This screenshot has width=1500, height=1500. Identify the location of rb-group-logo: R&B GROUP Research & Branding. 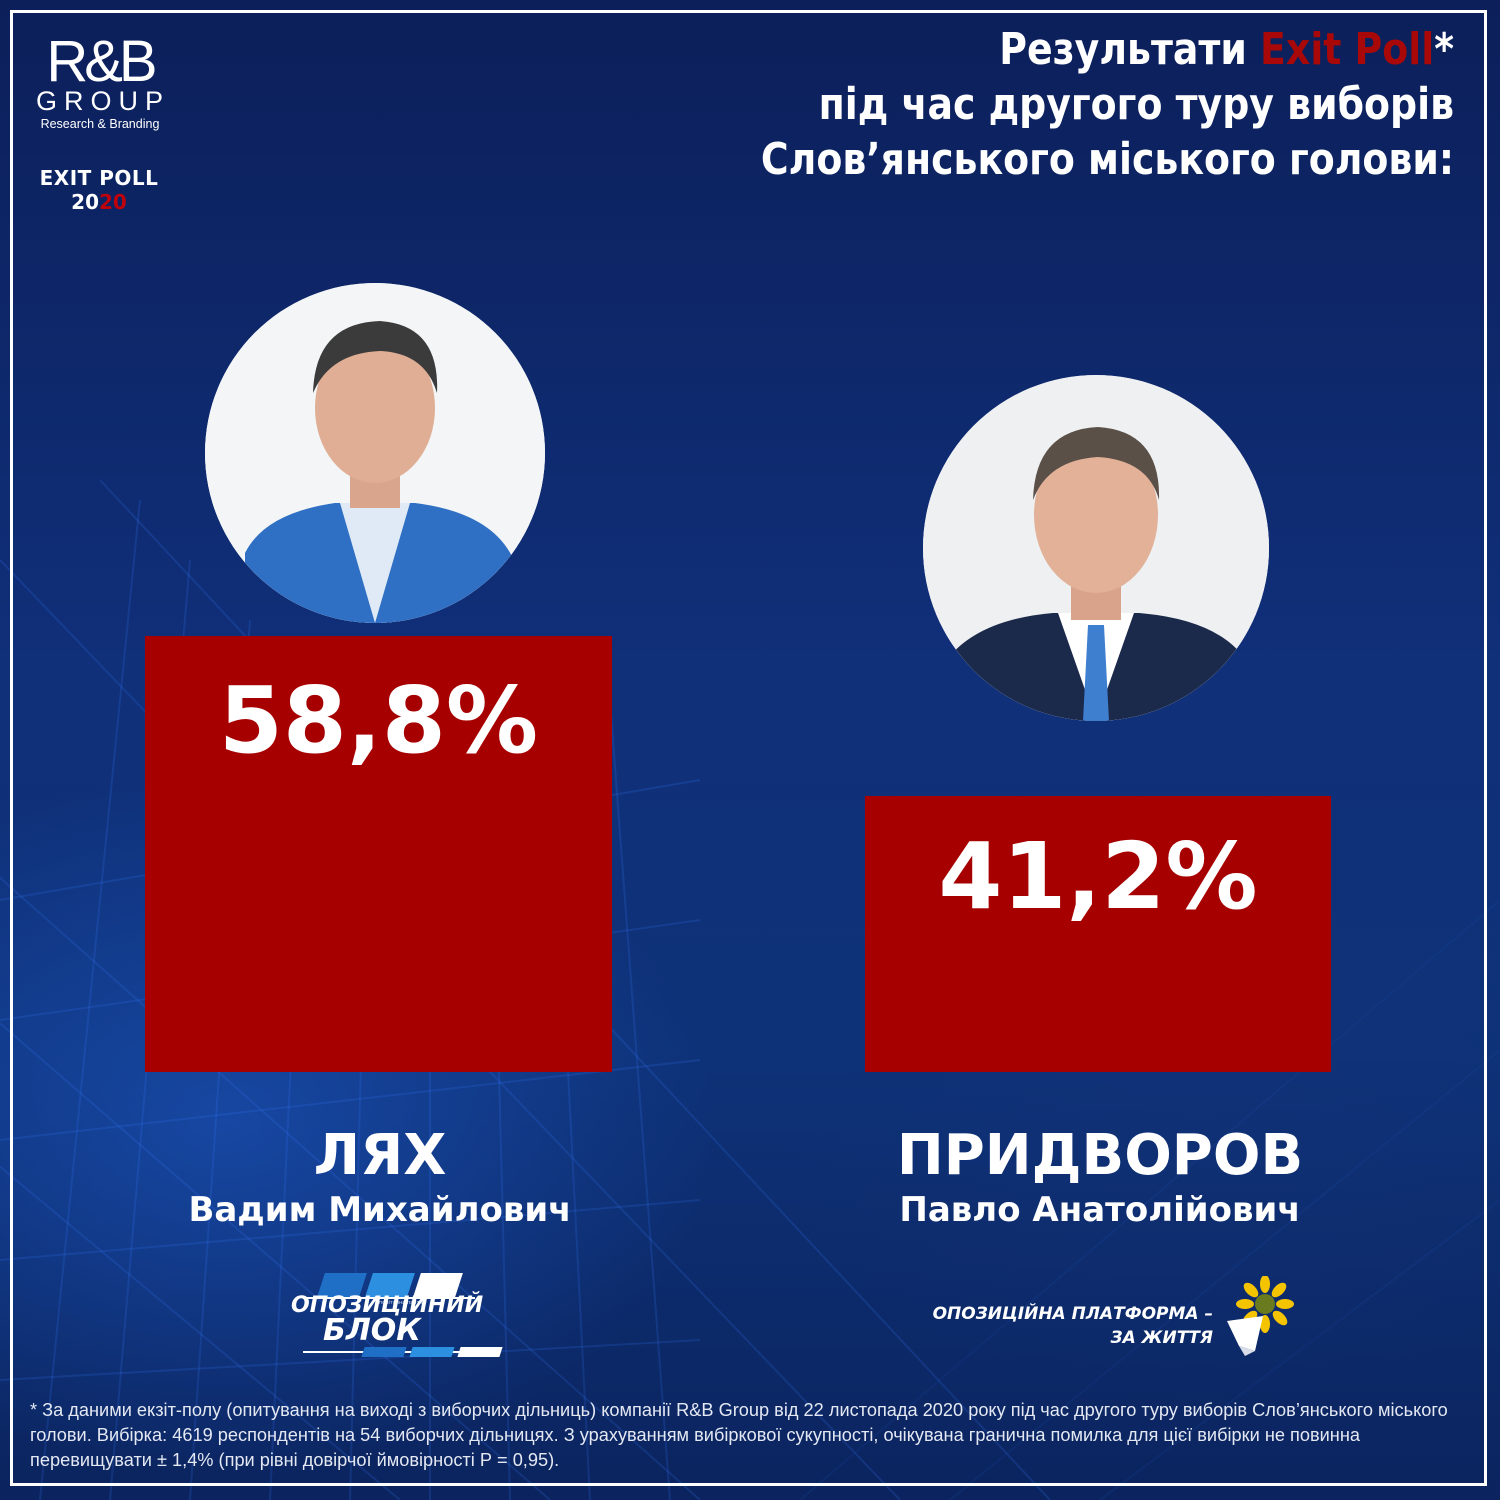
(100, 80).